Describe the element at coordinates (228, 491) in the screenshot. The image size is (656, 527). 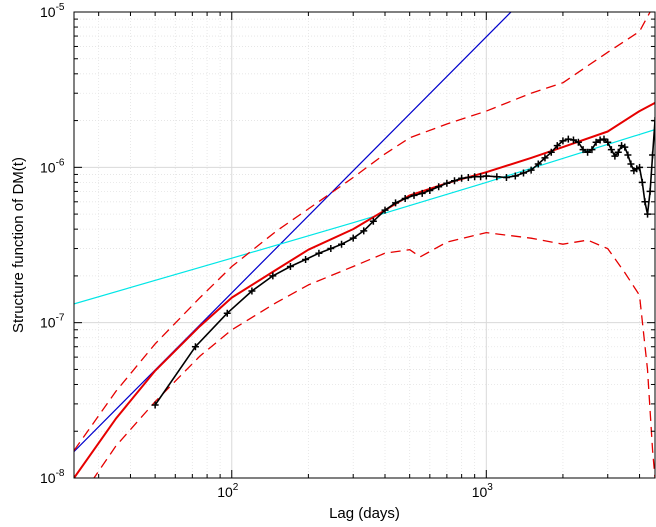
I see `x-tick-label: 10²` at that location.